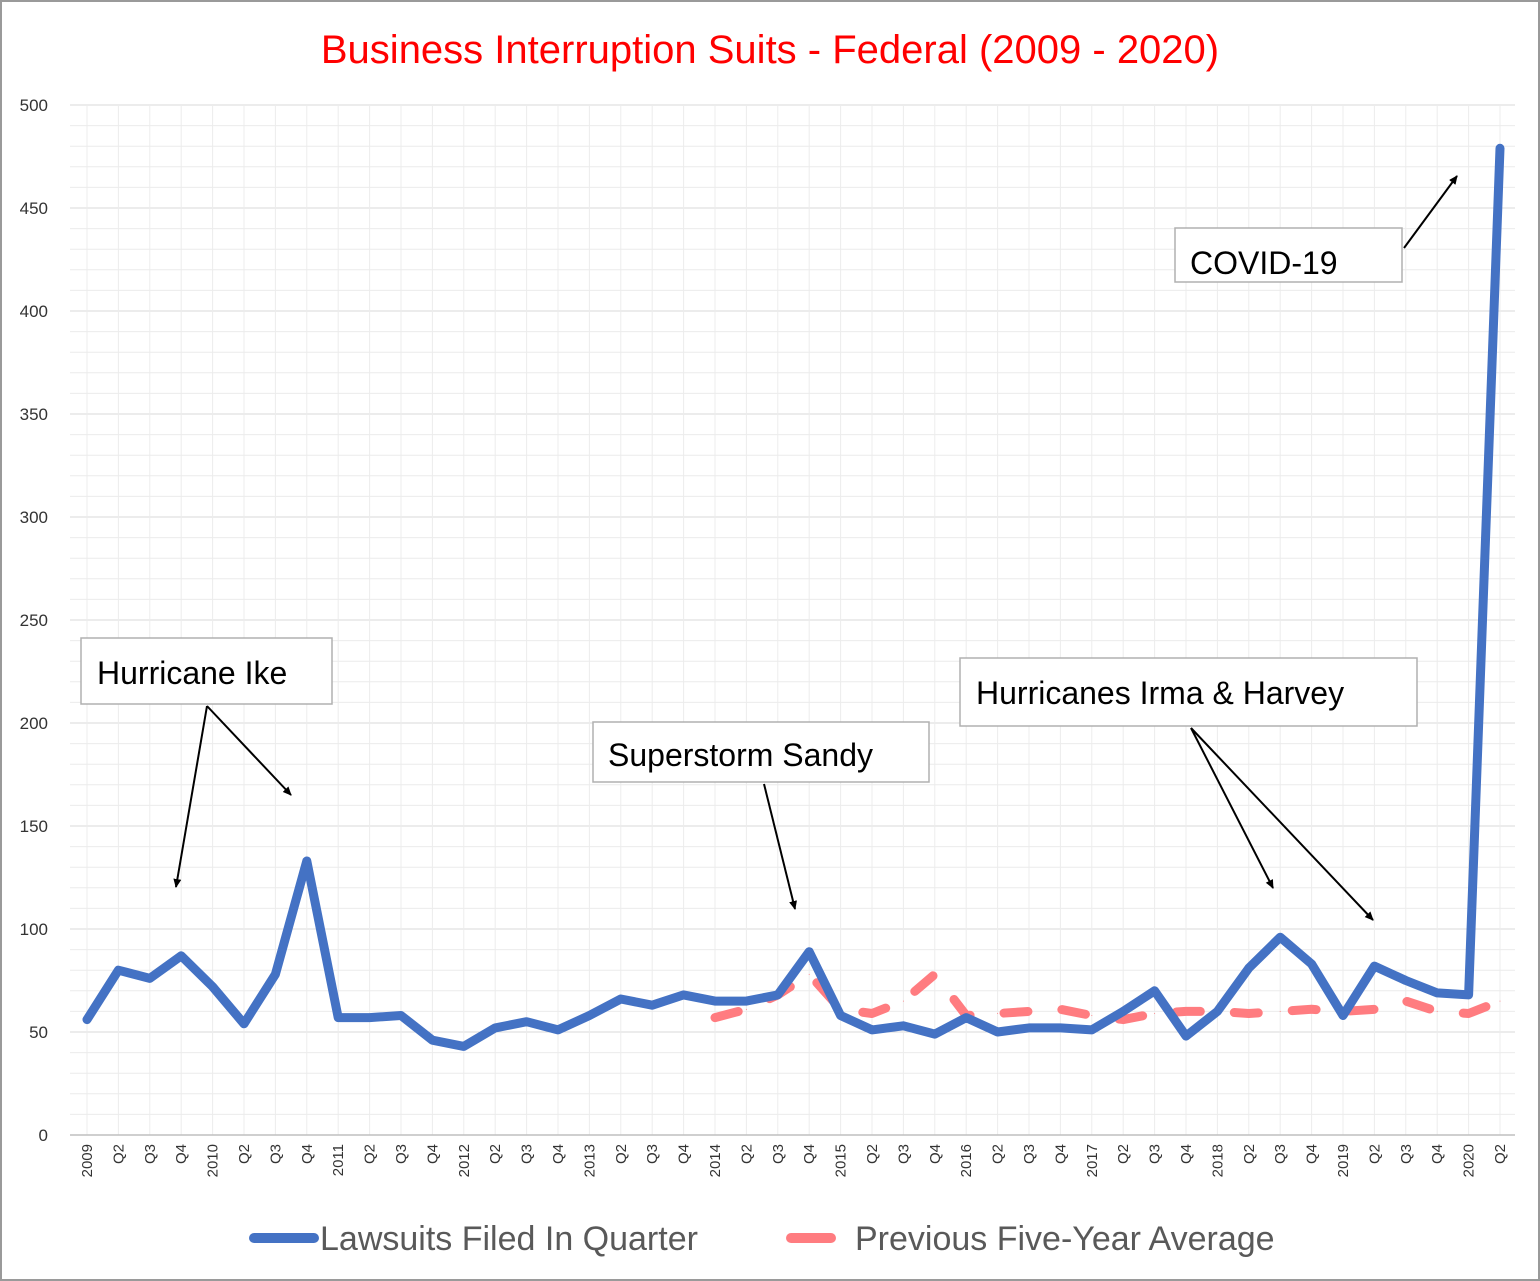  I want to click on annotation-hurricanes-irma-harvey: Hurricanes Irma & Harvey, so click(1188, 789).